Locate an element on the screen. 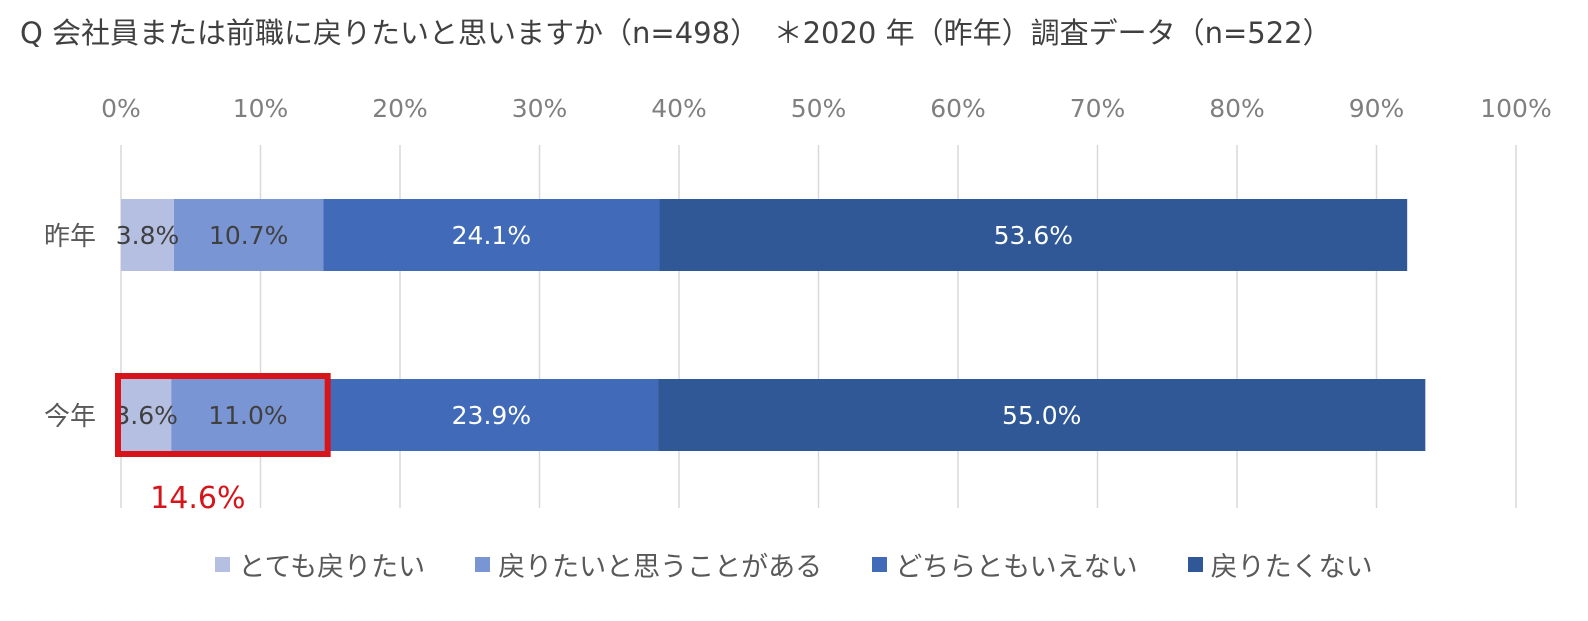 The image size is (1588, 621). legend-item: どちらともいえない is located at coordinates (1005, 564).